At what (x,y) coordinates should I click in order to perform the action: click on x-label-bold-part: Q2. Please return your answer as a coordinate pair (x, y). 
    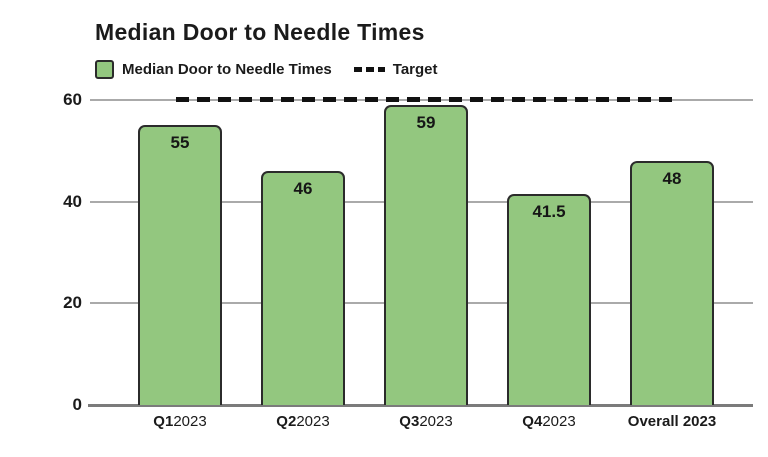
    Looking at the image, I should click on (286, 421).